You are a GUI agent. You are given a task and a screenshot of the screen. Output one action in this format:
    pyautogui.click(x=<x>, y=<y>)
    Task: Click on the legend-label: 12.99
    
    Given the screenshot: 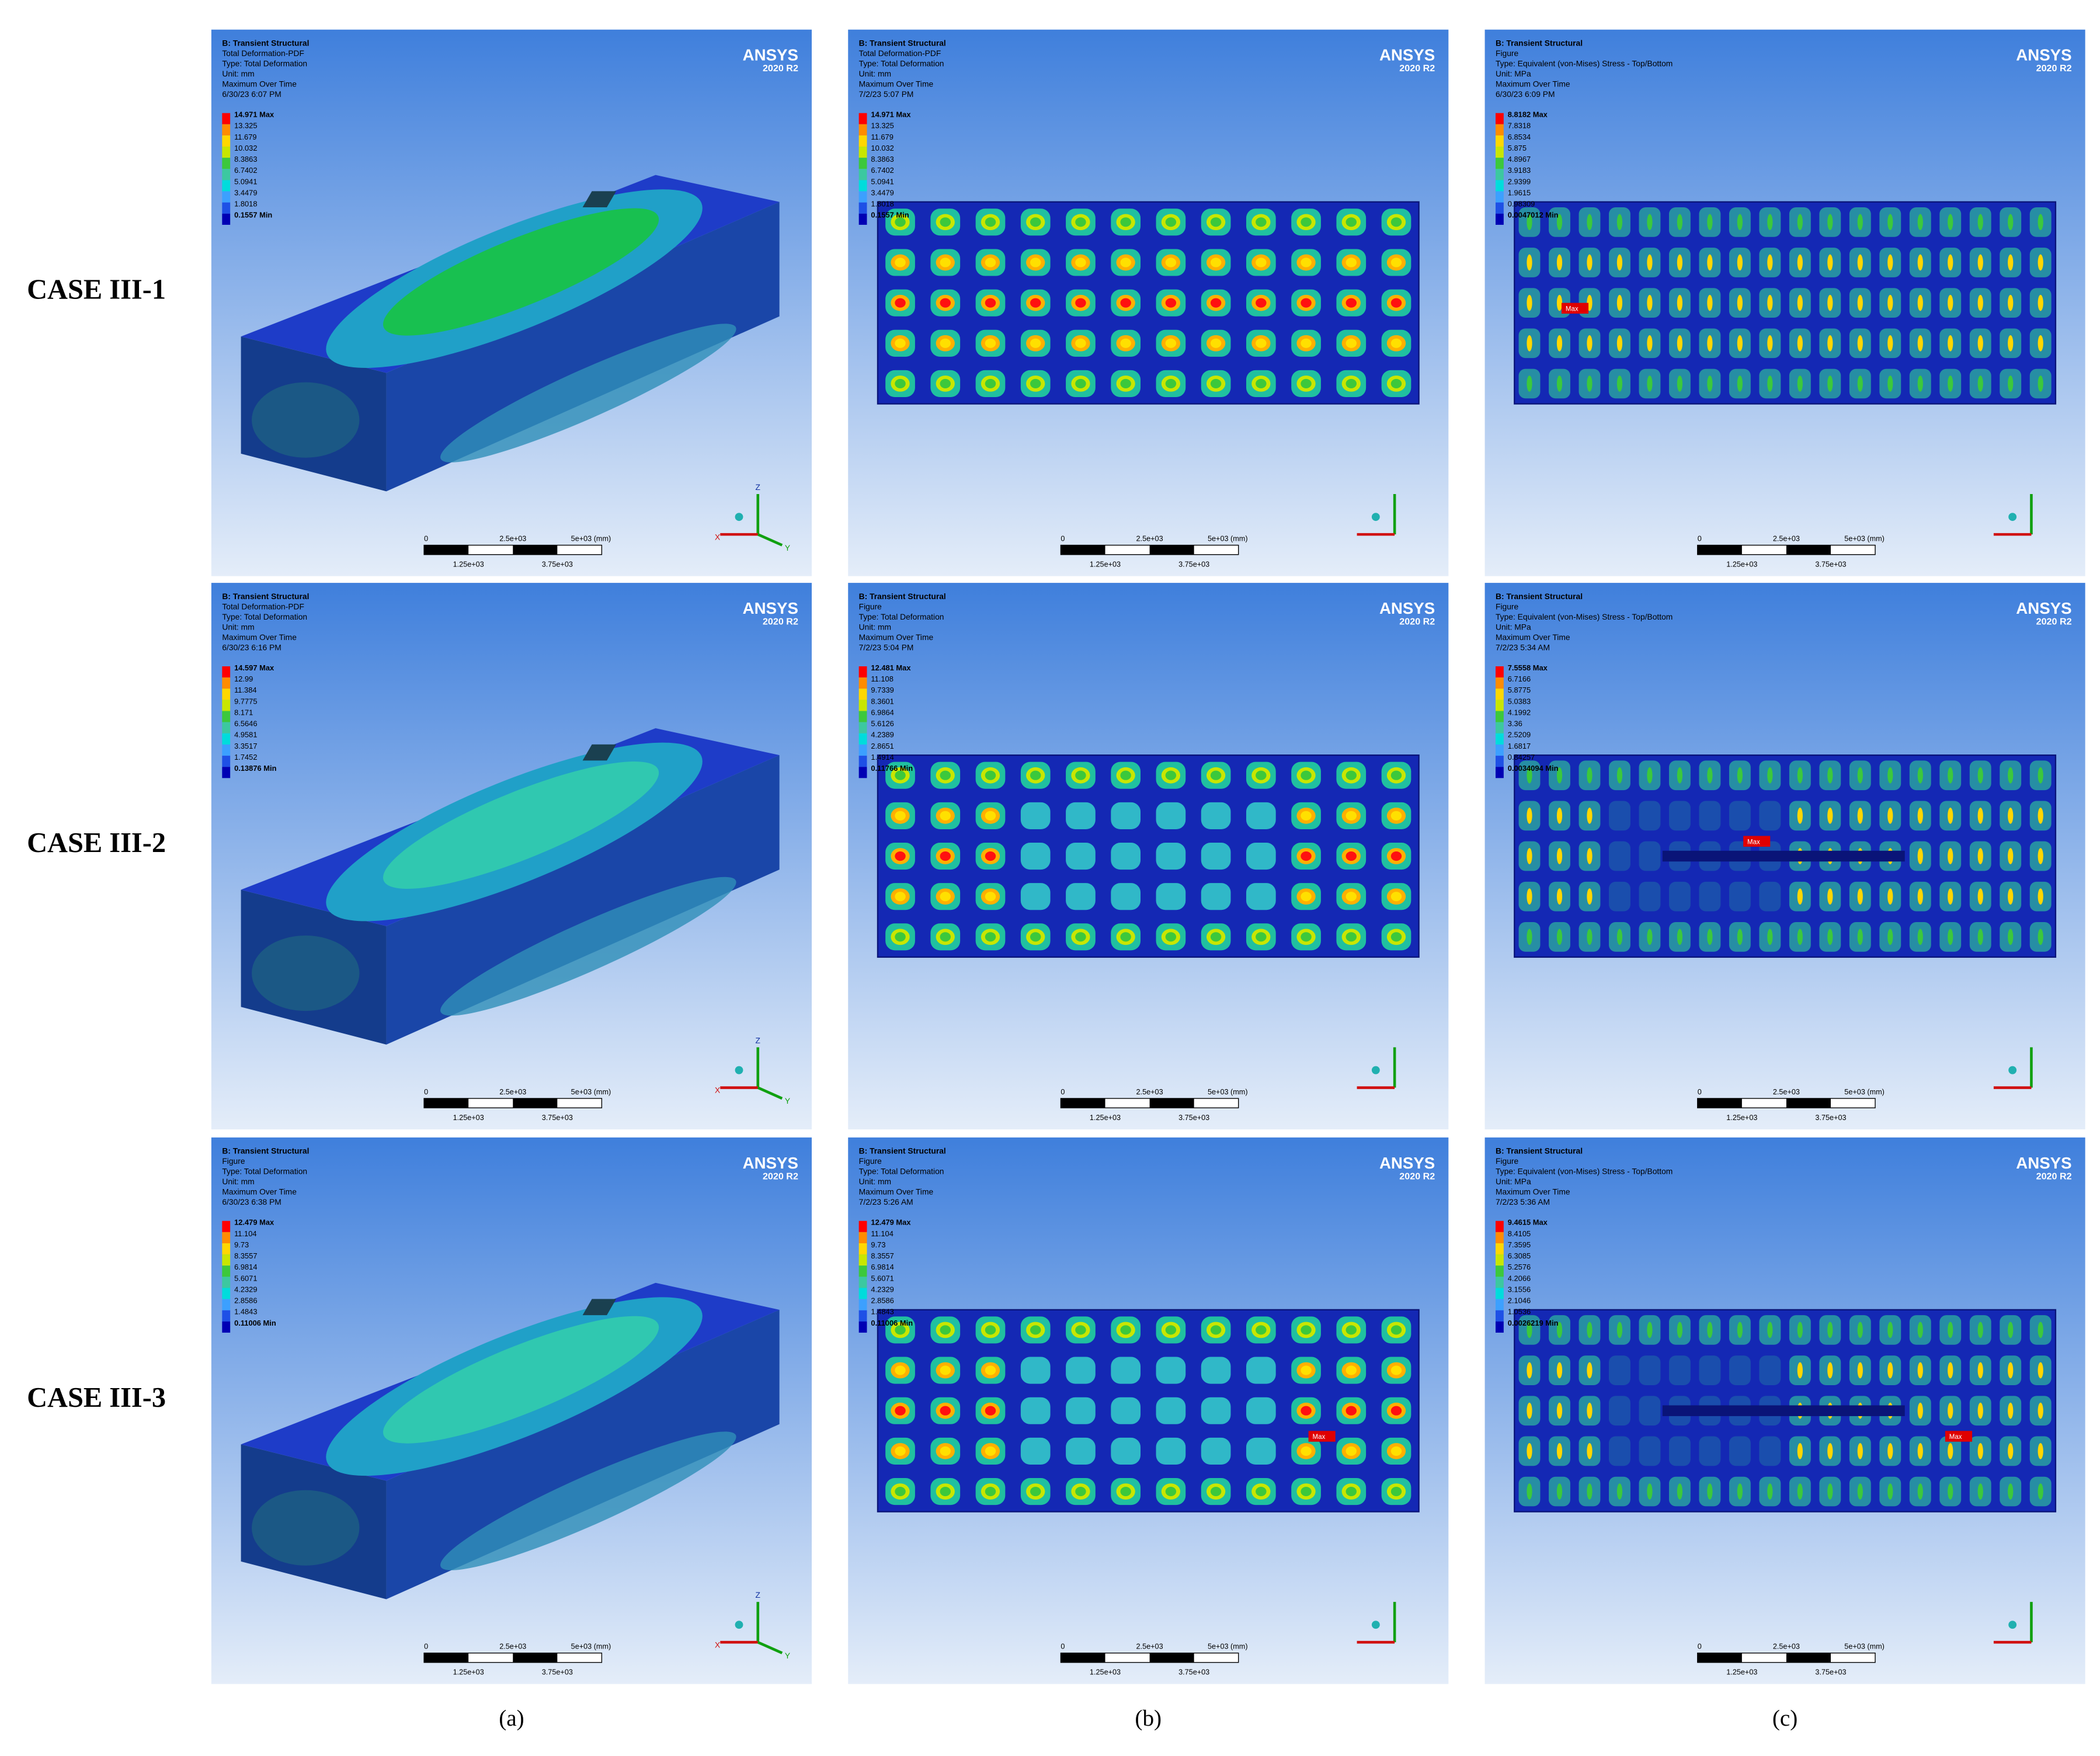 What is the action you would take?
    pyautogui.click(x=243, y=678)
    